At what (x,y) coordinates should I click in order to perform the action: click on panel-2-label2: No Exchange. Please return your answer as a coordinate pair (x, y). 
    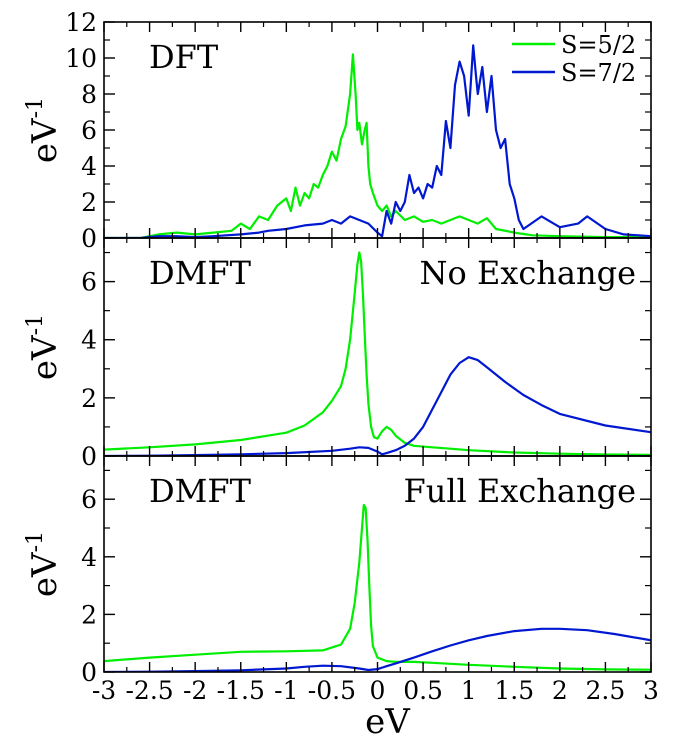
    Looking at the image, I should click on (528, 273).